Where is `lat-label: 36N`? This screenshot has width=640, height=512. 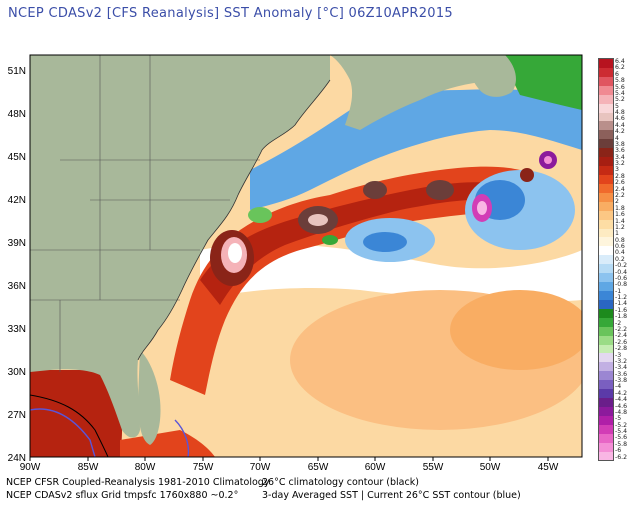 lat-label: 36N is located at coordinates (17, 286).